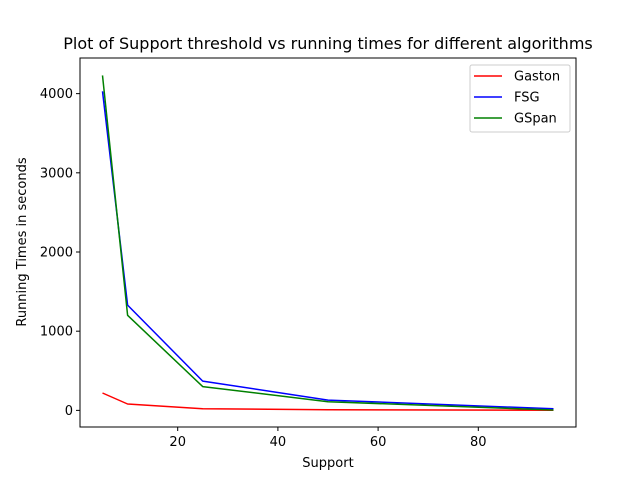 The width and height of the screenshot is (640, 480). I want to click on legend-label-gaston: Gaston, so click(537, 77).